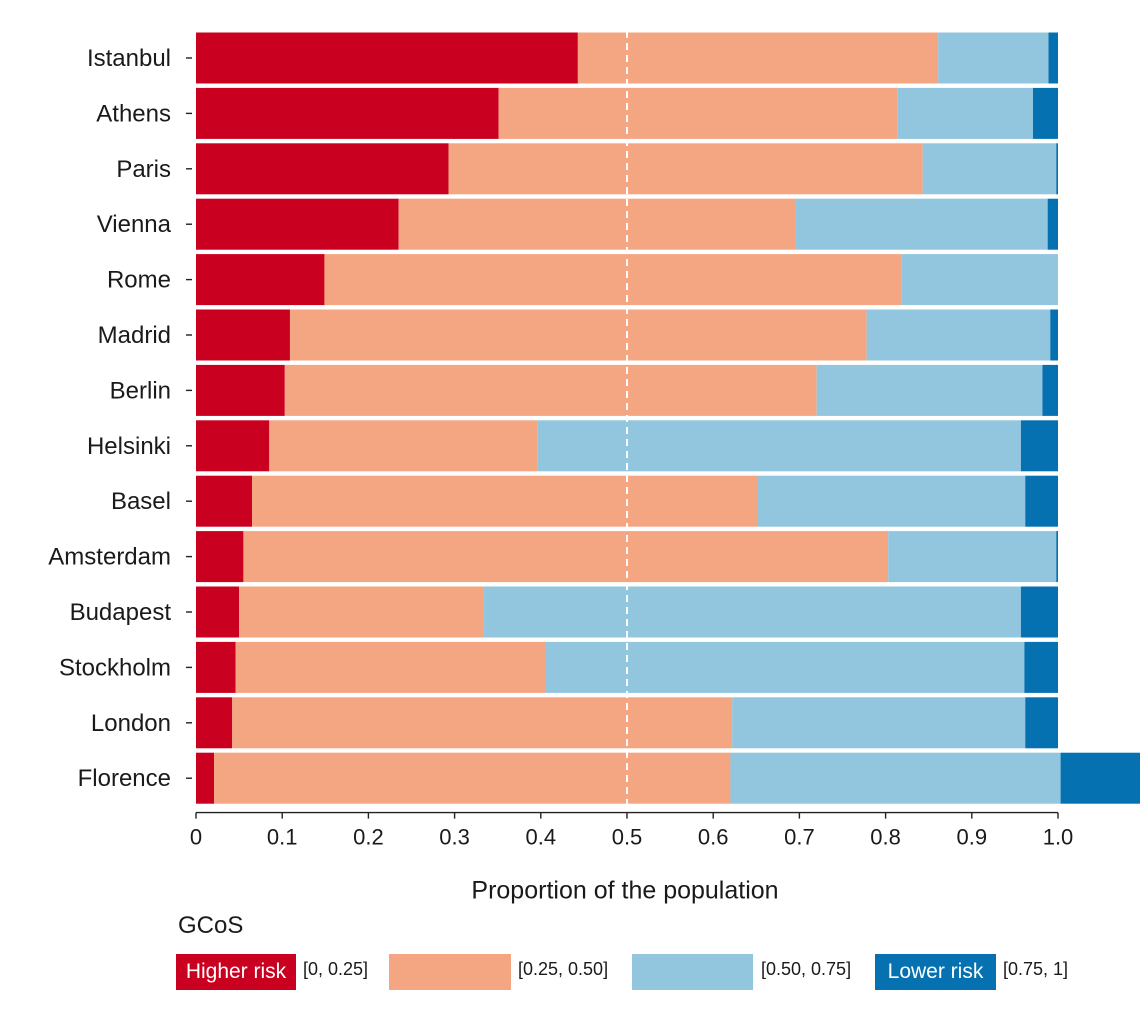 This screenshot has width=1140, height=1012. I want to click on category-label-berlin: Berlin, so click(140, 390).